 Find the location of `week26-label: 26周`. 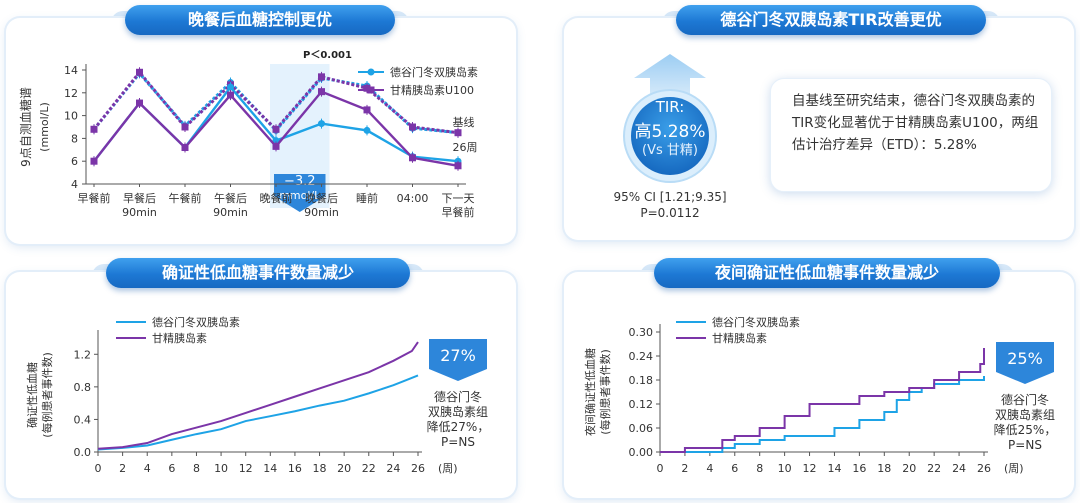

week26-label: 26周 is located at coordinates (465, 147).